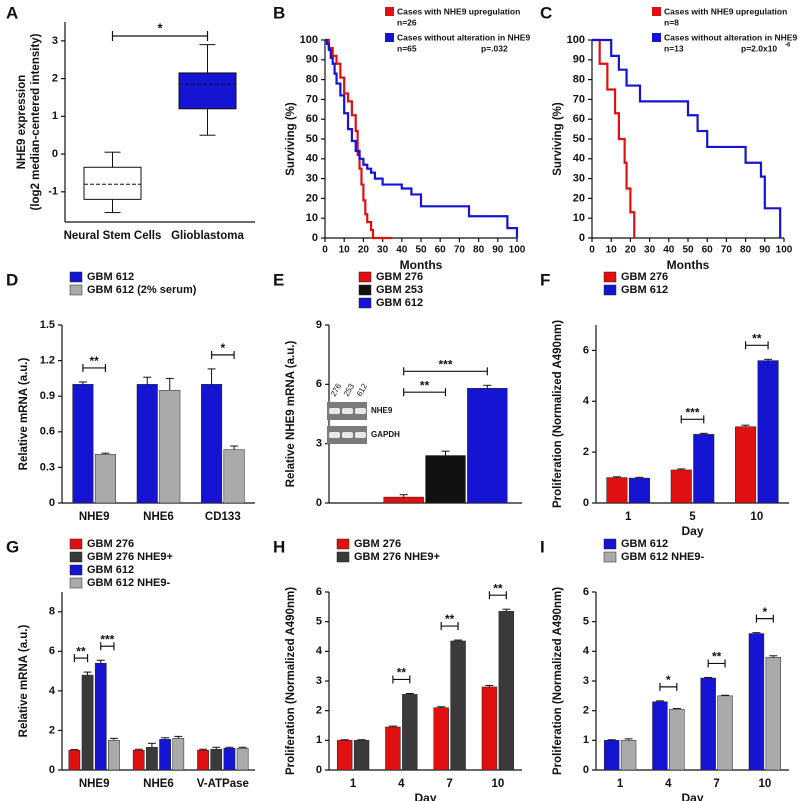 This screenshot has width=800, height=801. What do you see at coordinates (674, 48) in the screenshot?
I see `legend-n: n=13` at bounding box center [674, 48].